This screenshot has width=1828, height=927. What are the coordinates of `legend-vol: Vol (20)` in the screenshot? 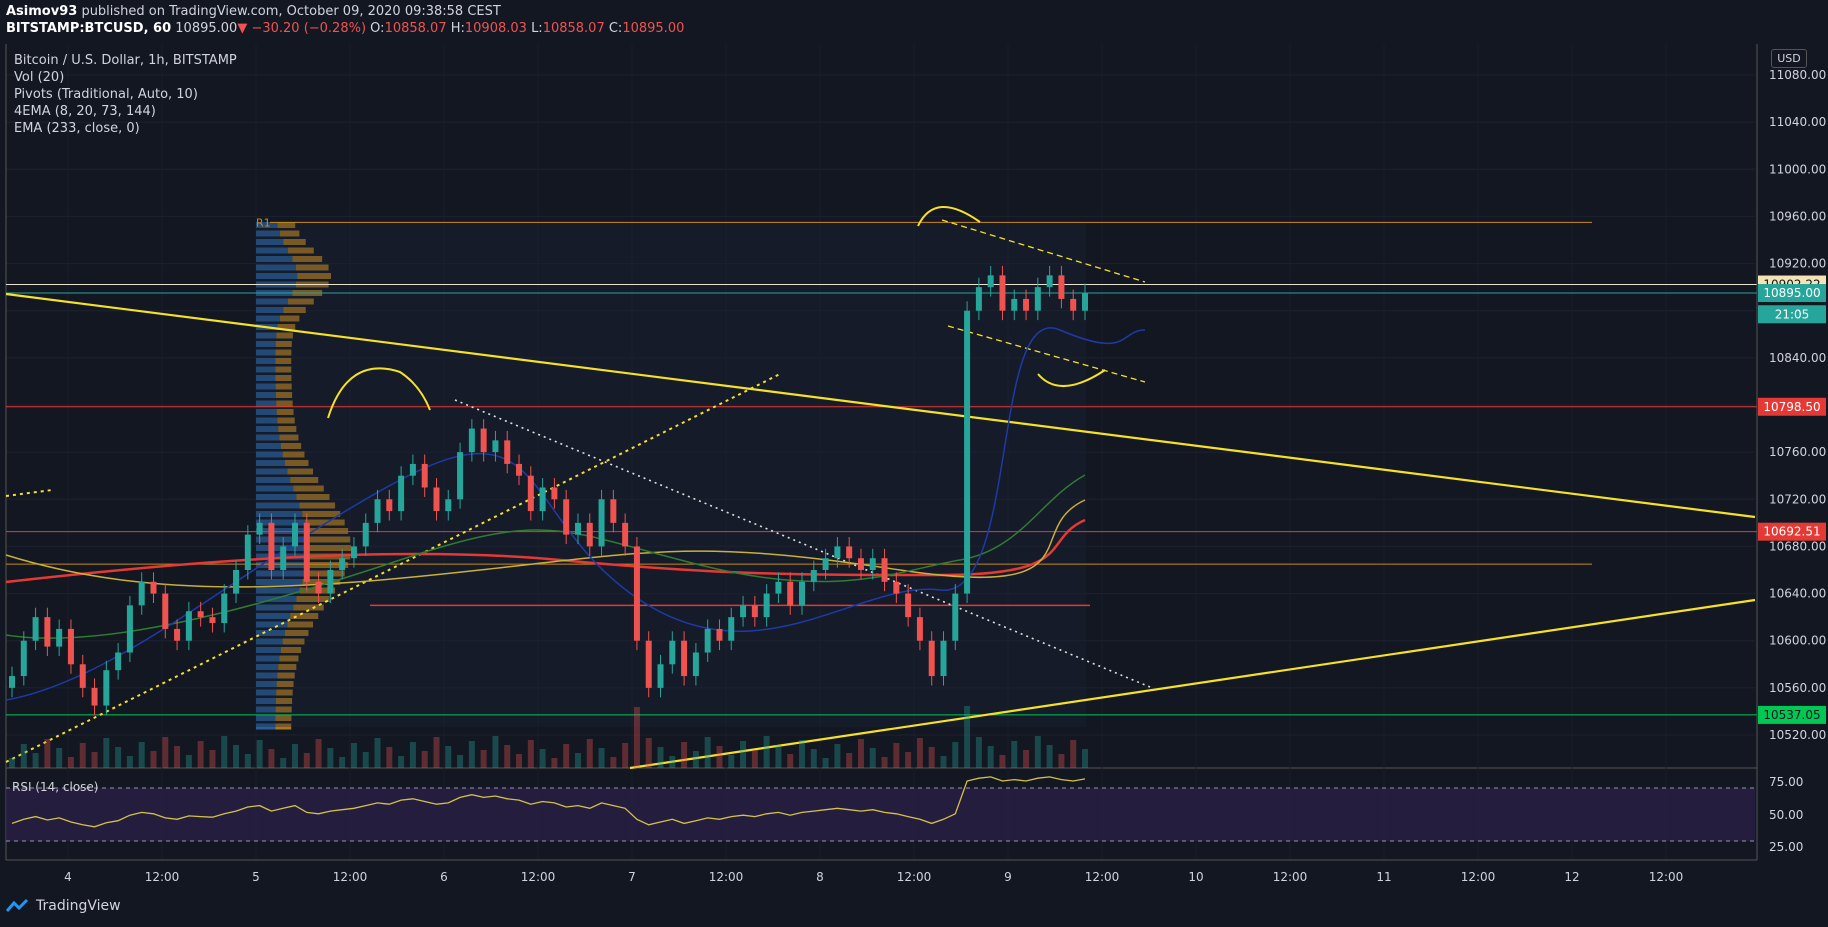 It's located at (39, 77).